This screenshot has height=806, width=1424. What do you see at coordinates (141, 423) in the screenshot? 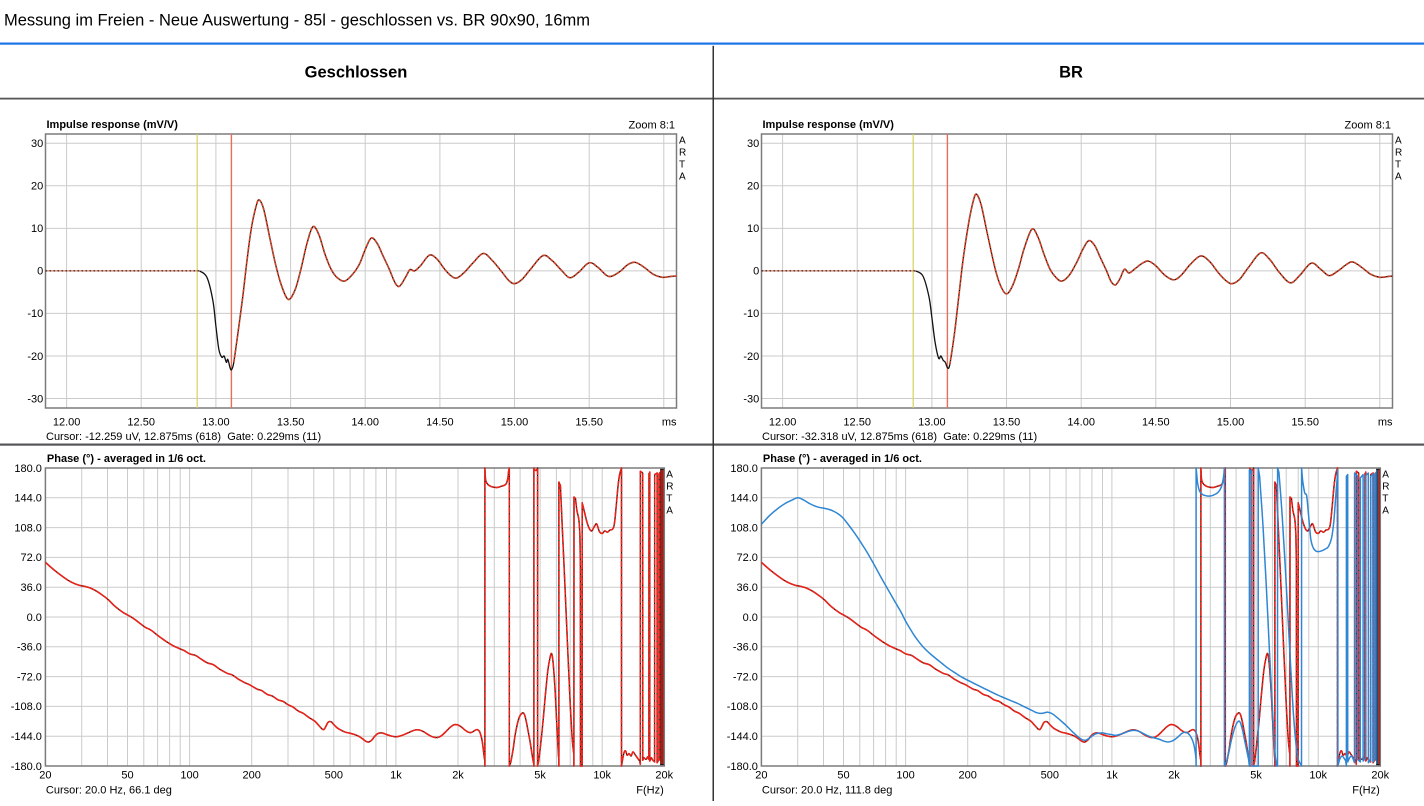
I see `svg-text: 12.50` at bounding box center [141, 423].